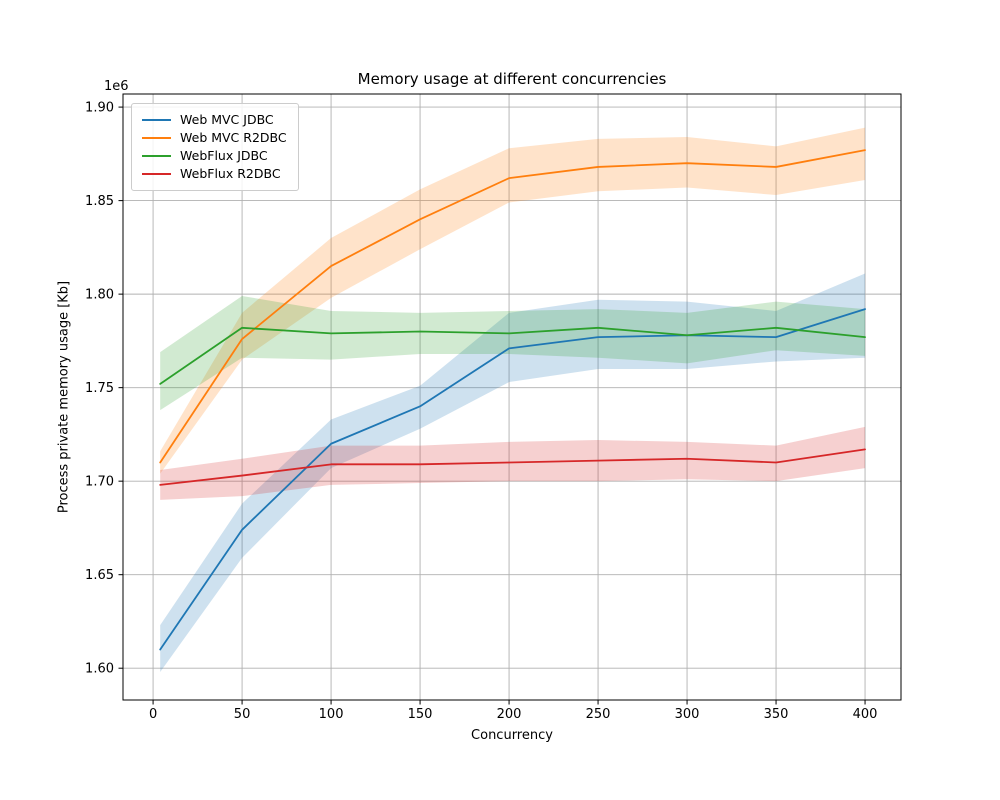  Describe the element at coordinates (230, 173) in the screenshot. I see `legend-label: WebFlux R2DBC` at that location.